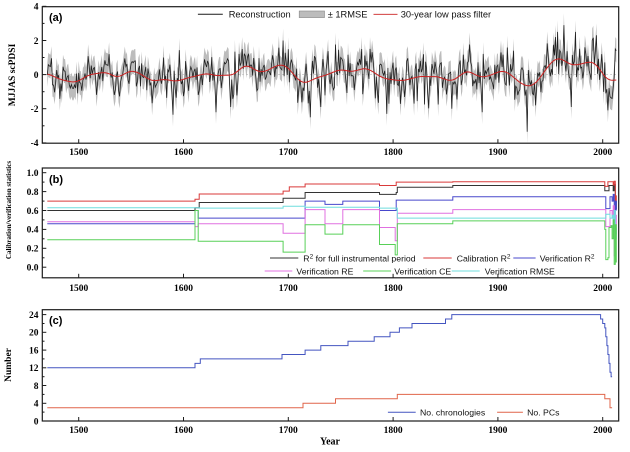 This screenshot has height=452, width=630. I want to click on svg-text:Calibration/verification stati: Calibration/verification statistics, so click(9, 210).